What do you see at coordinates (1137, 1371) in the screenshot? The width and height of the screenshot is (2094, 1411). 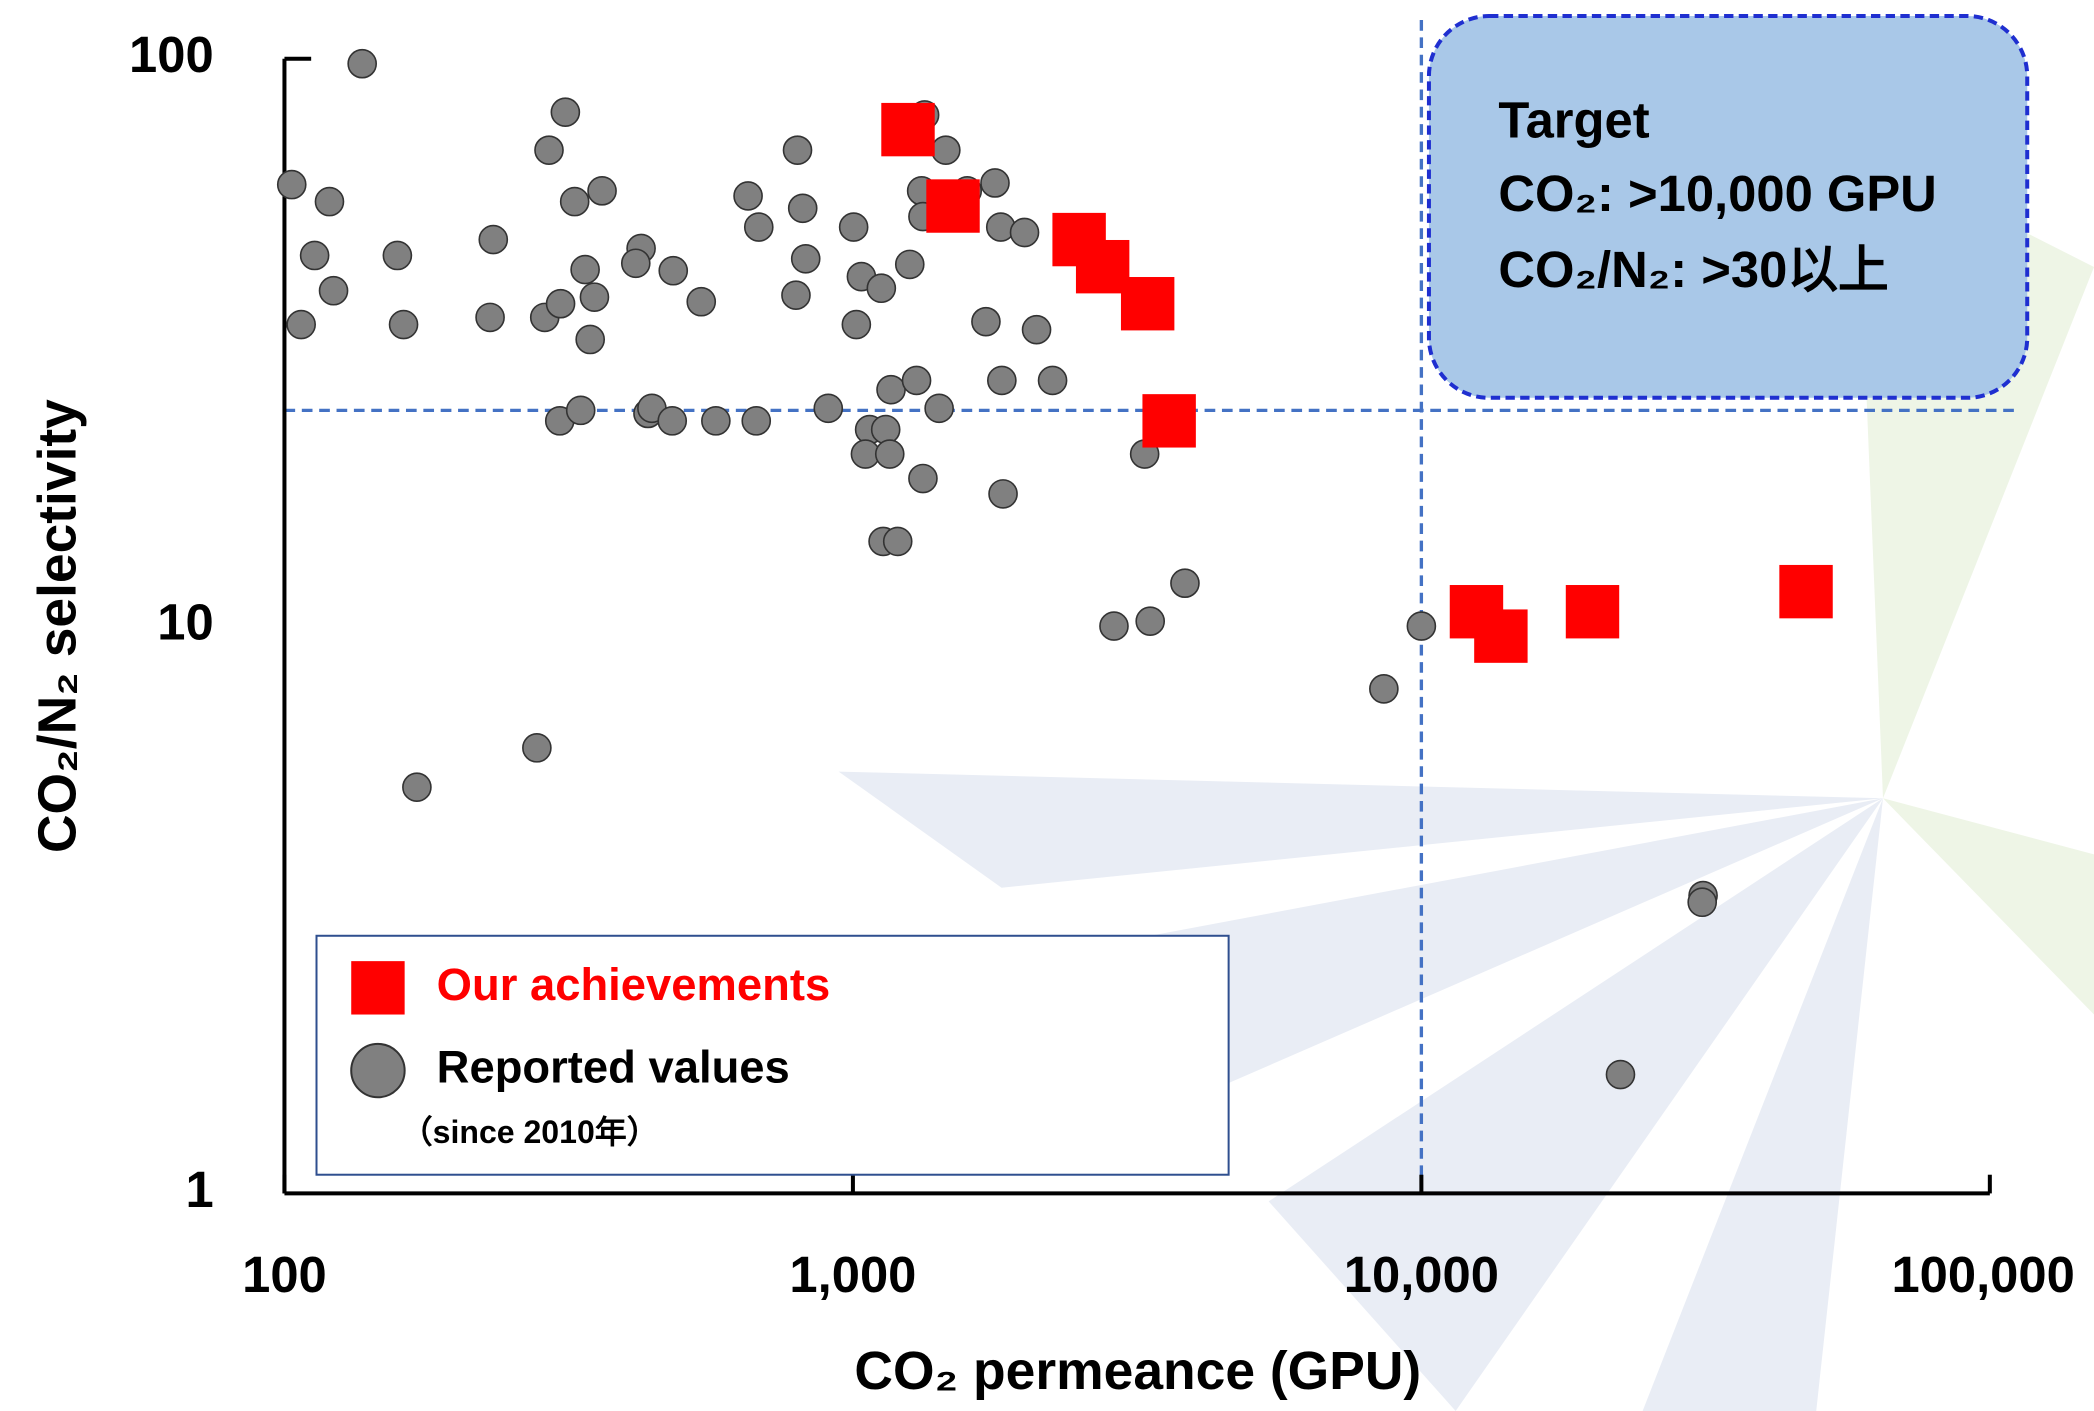 I see `x-axis-label: CO₂ permeance (GPU)` at bounding box center [1137, 1371].